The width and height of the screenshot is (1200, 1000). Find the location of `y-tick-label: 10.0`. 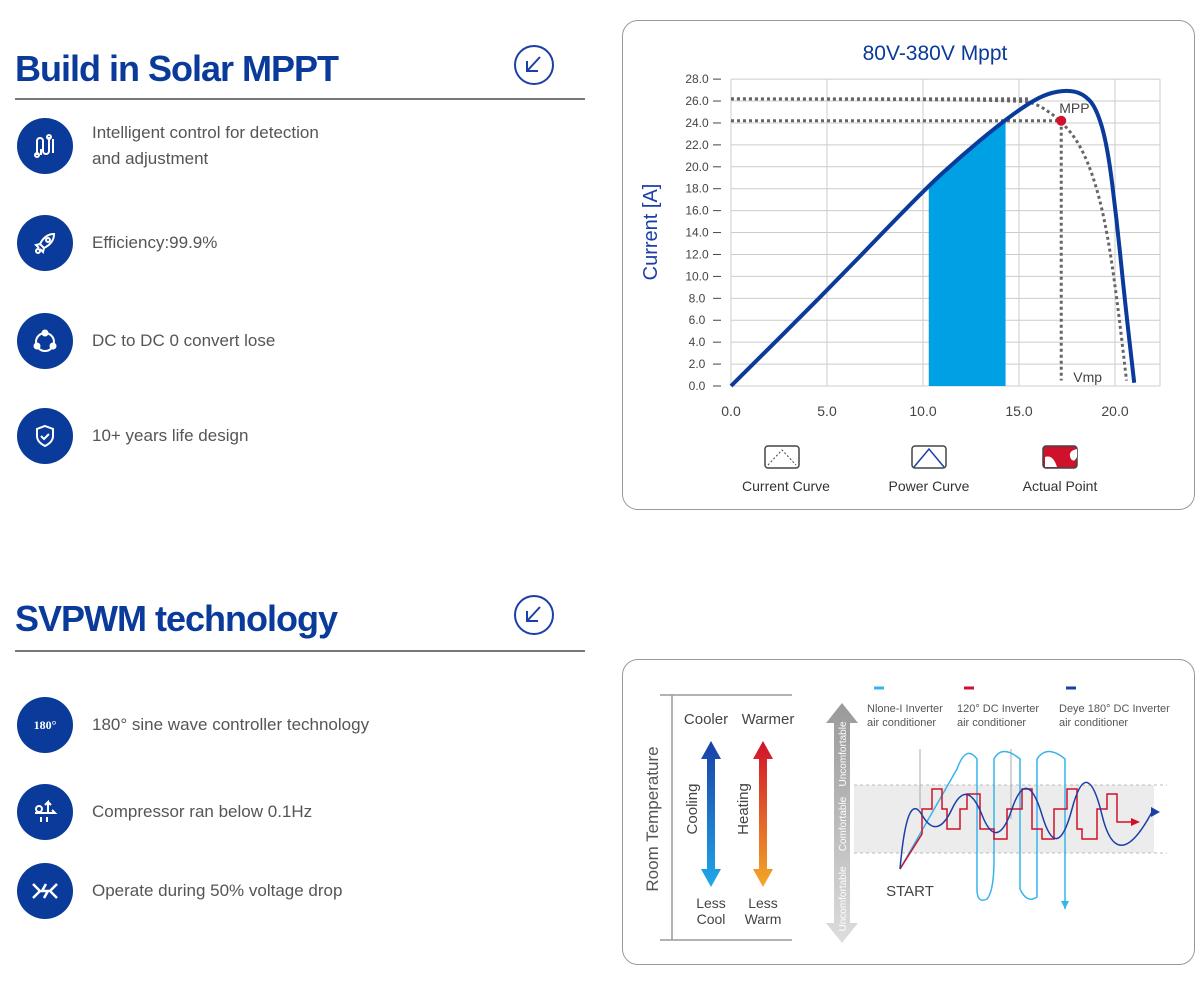

y-tick-label: 10.0 is located at coordinates (697, 276).